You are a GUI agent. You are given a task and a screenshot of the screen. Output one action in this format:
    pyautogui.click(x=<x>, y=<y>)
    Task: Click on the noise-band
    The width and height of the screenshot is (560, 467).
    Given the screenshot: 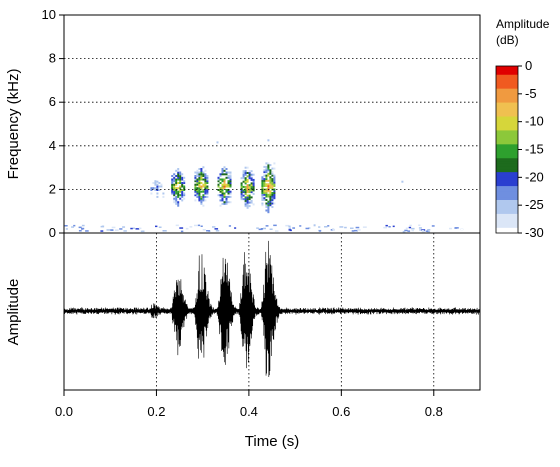 What is the action you would take?
    pyautogui.click(x=270, y=186)
    